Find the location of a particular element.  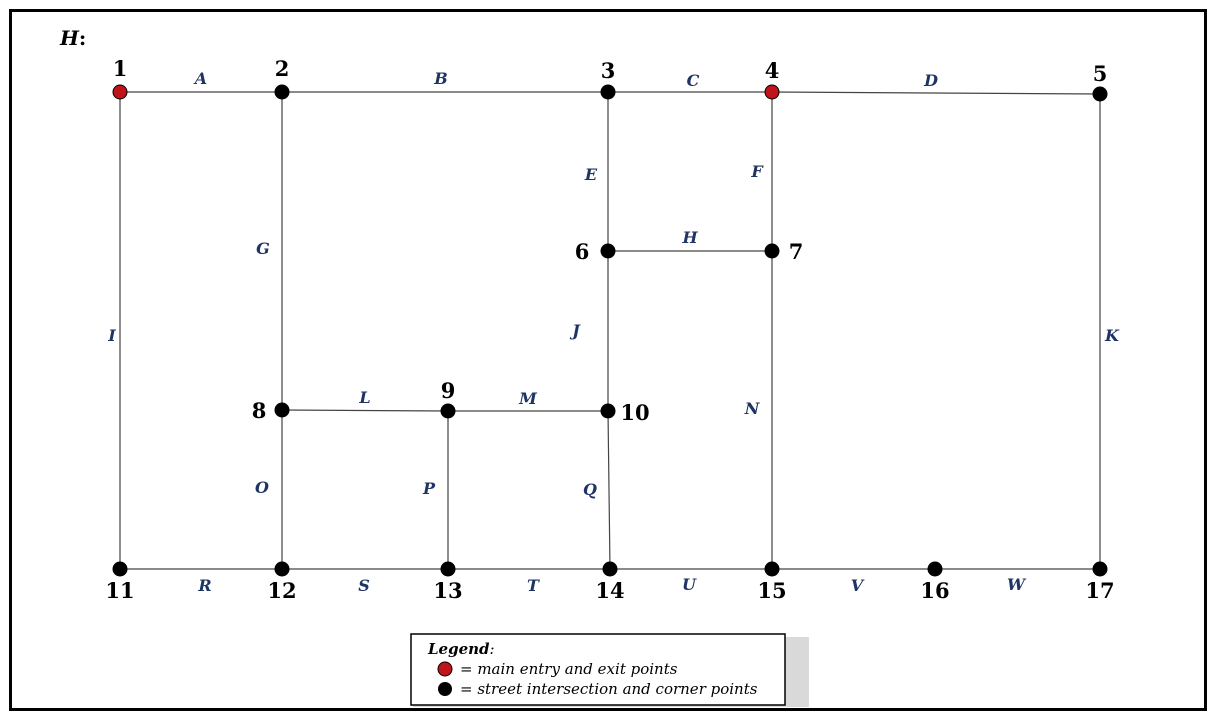

edge-label-L: L is located at coordinates (364, 397).